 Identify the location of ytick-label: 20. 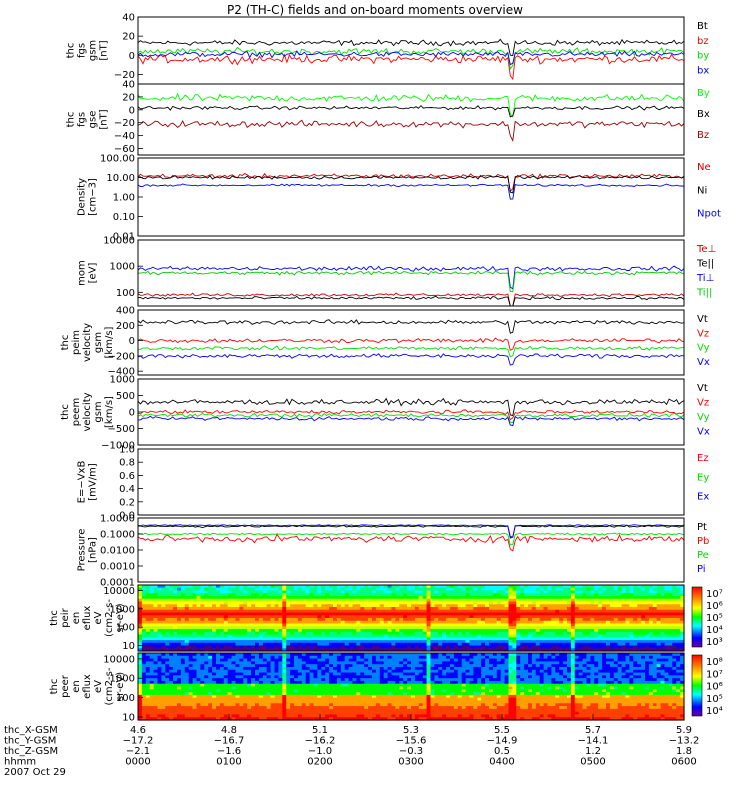
(128, 37).